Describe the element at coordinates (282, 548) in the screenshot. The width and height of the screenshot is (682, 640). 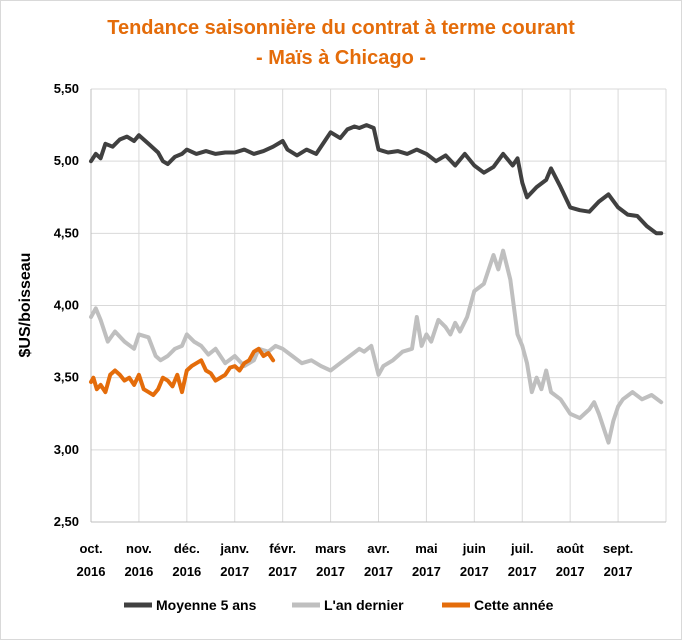
I see `x-tick-month: févr.` at that location.